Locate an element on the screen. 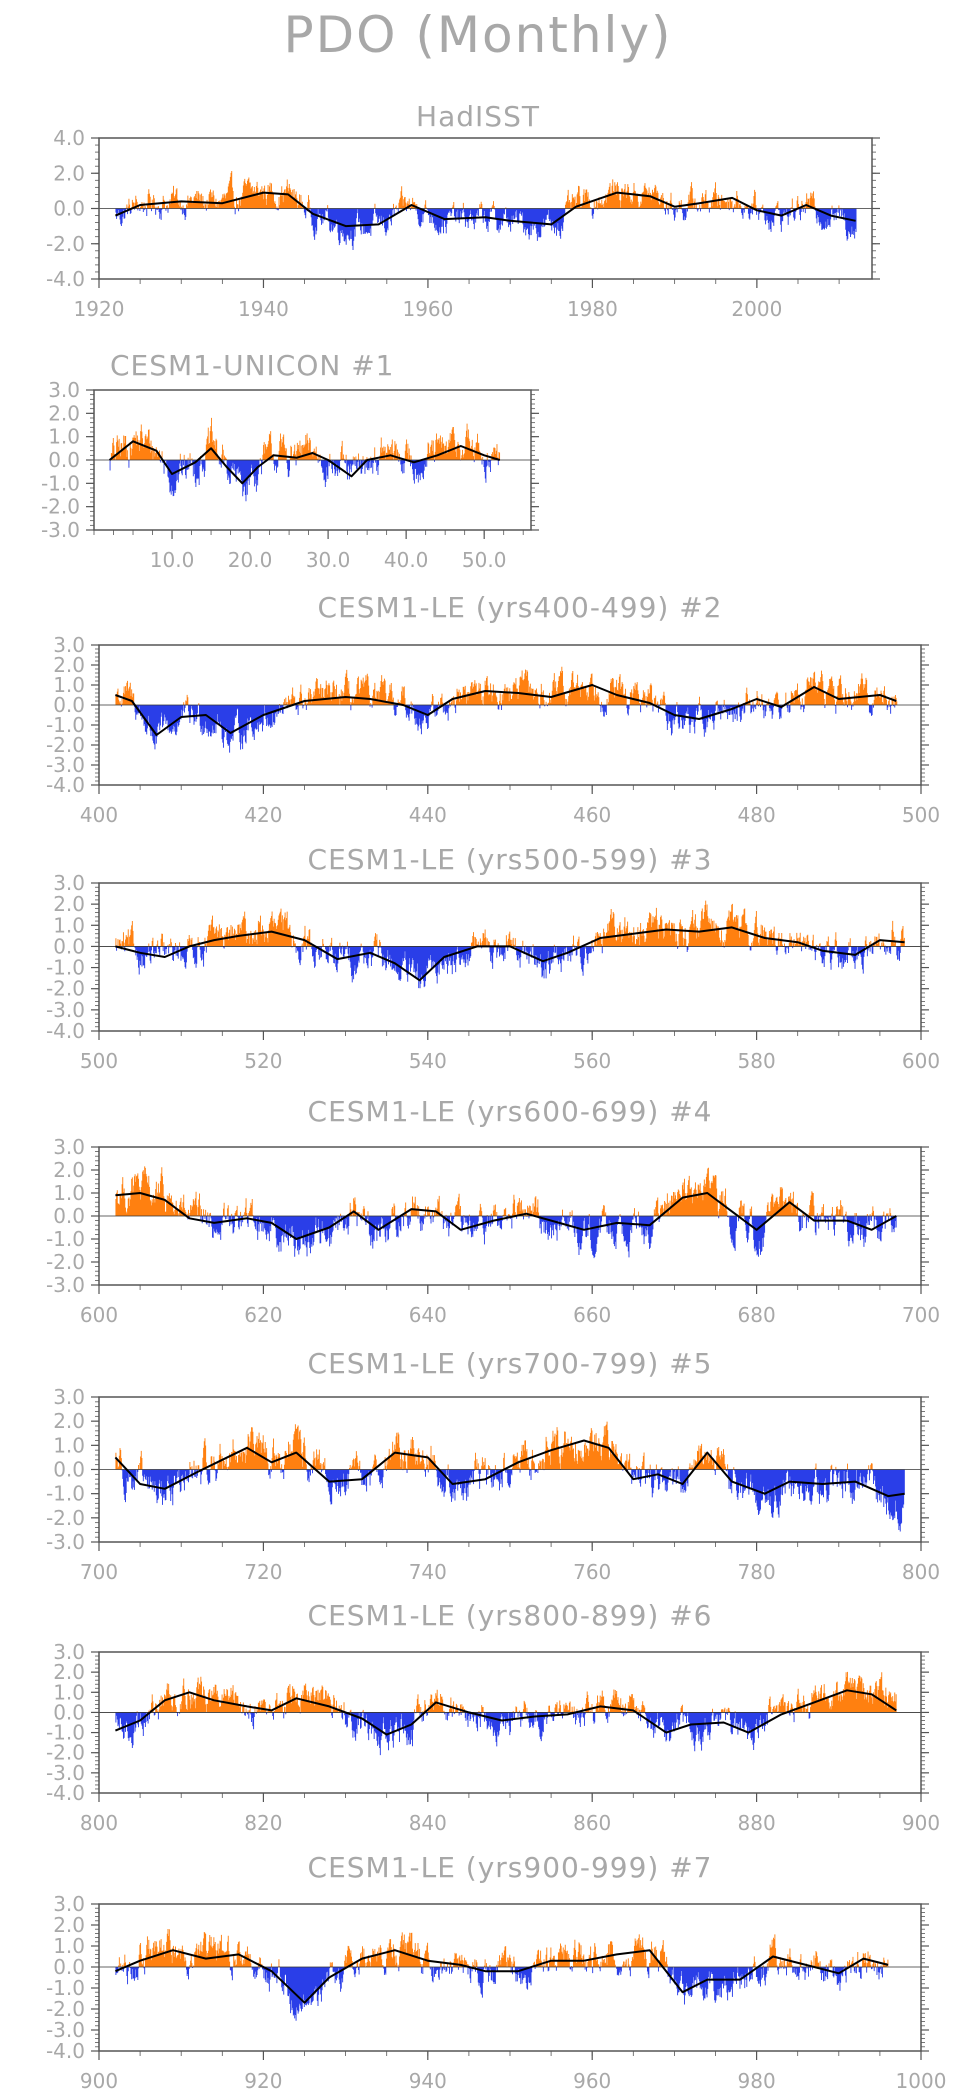  x-tick-label: 1980 is located at coordinates (592, 309).